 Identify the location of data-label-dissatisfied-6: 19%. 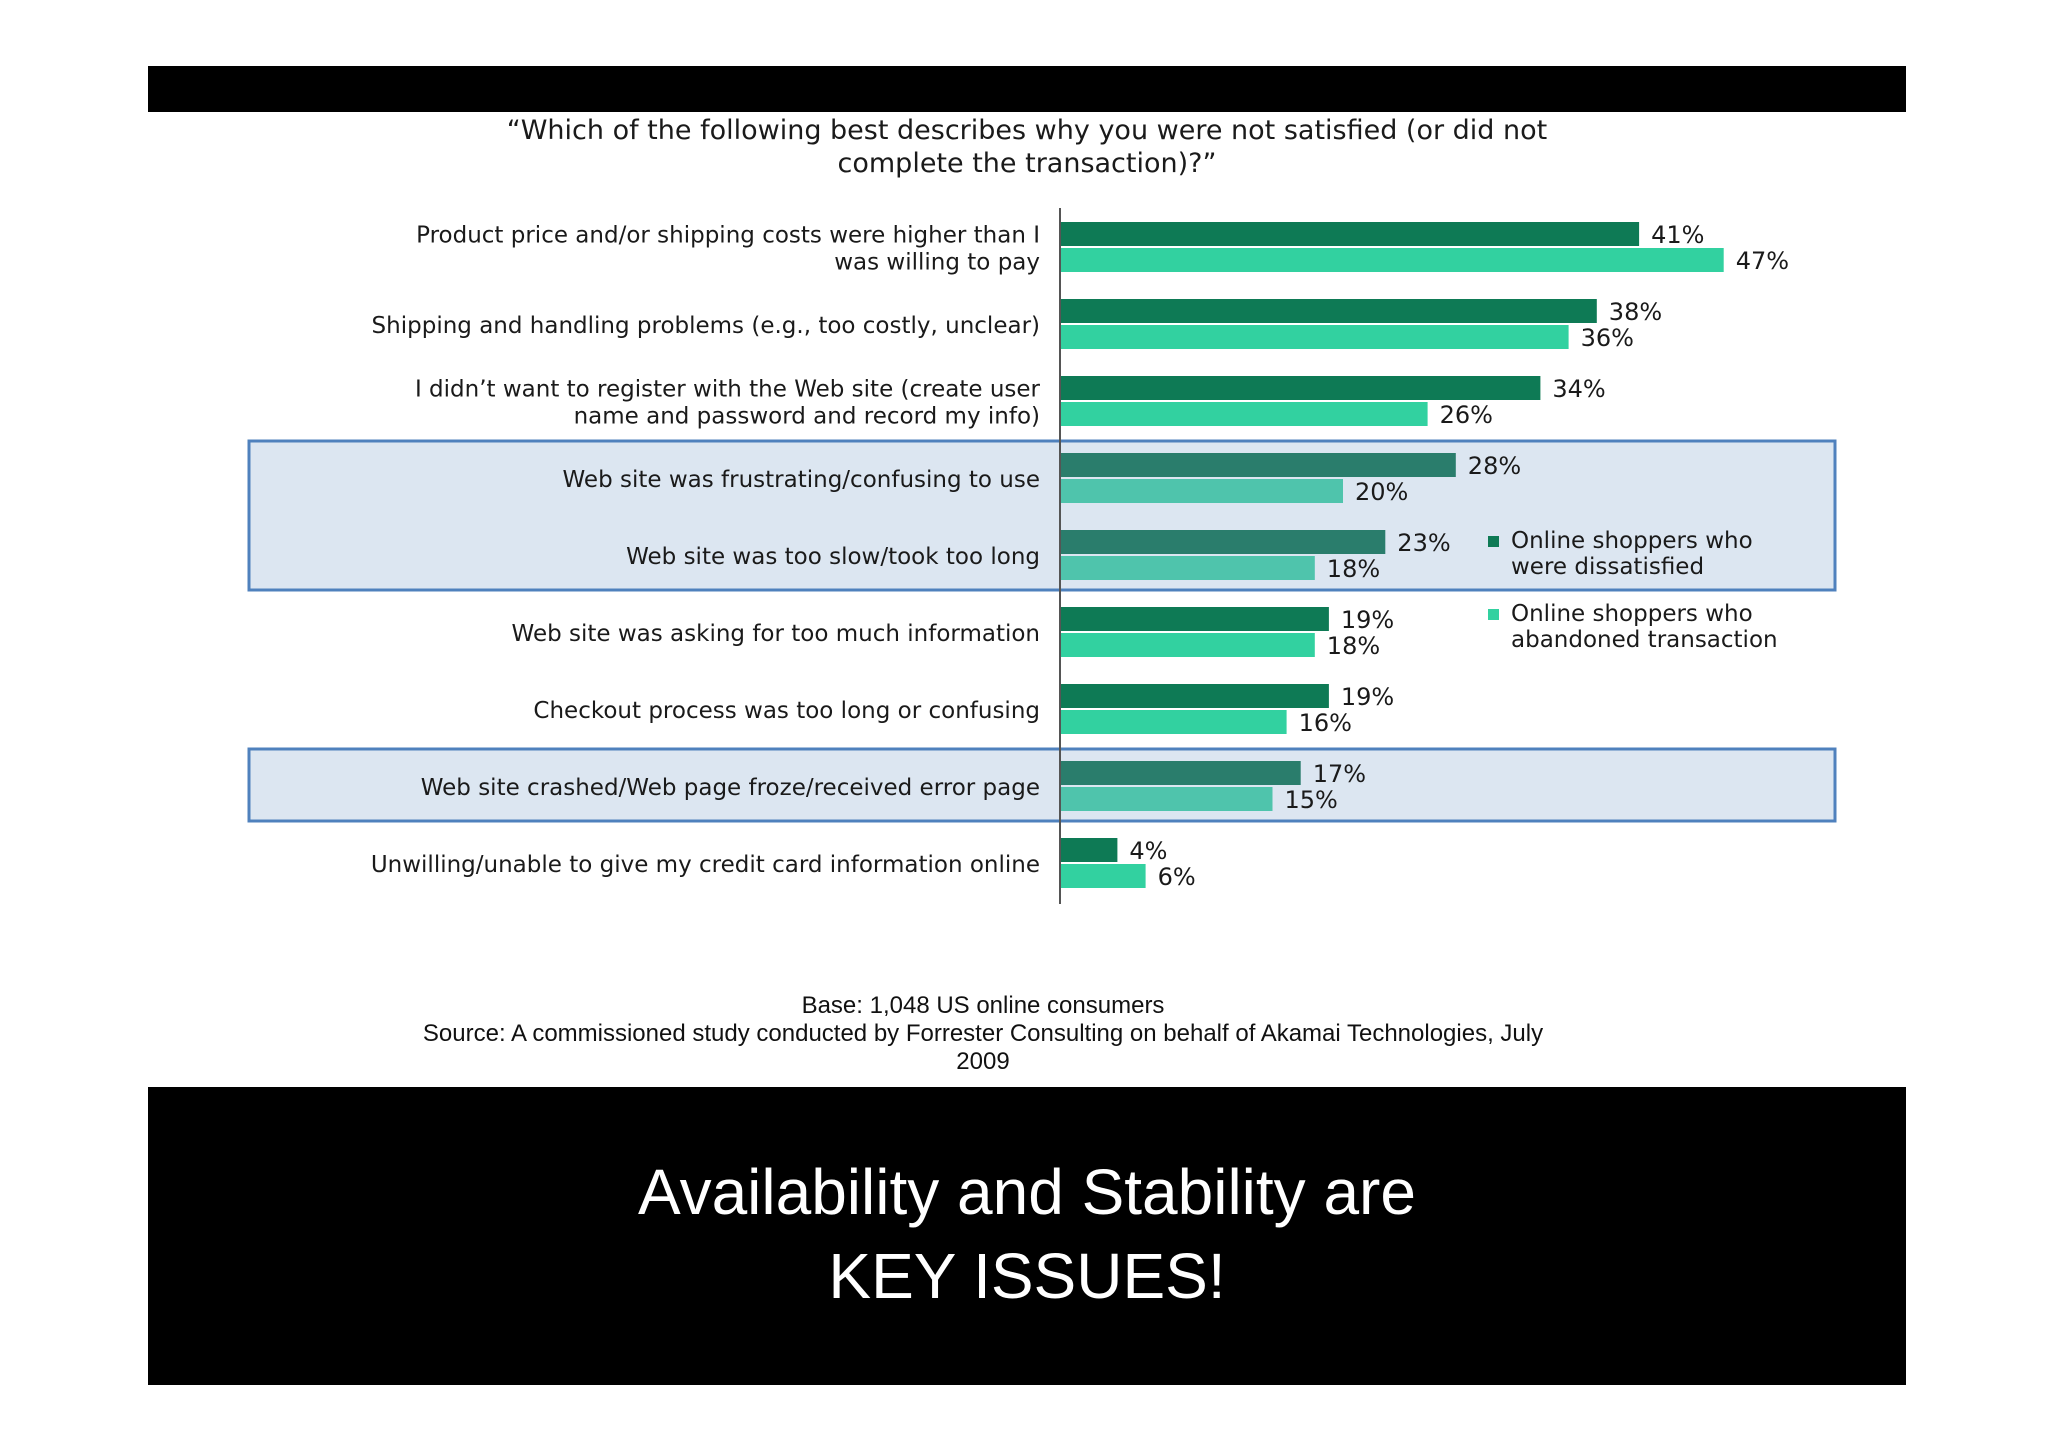
(1367, 620).